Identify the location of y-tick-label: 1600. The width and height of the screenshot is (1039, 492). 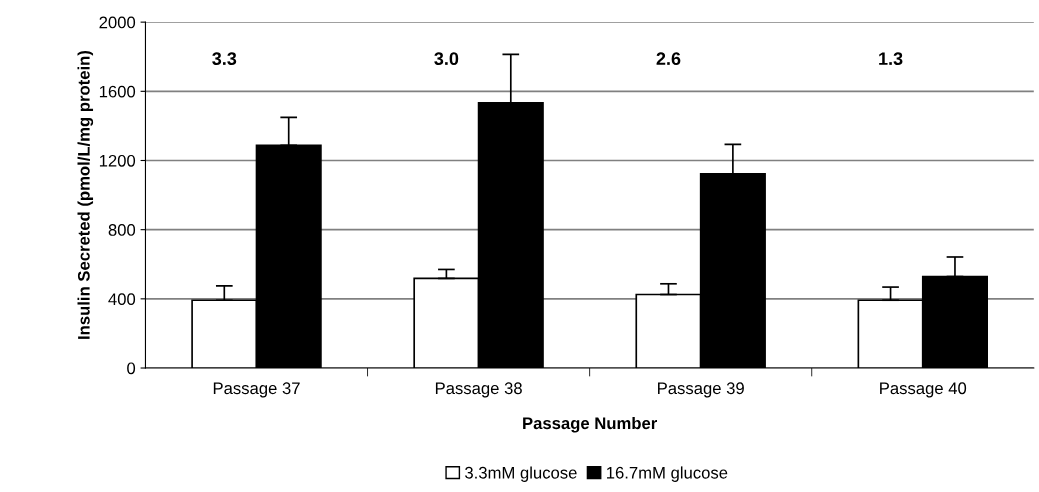
(117, 91).